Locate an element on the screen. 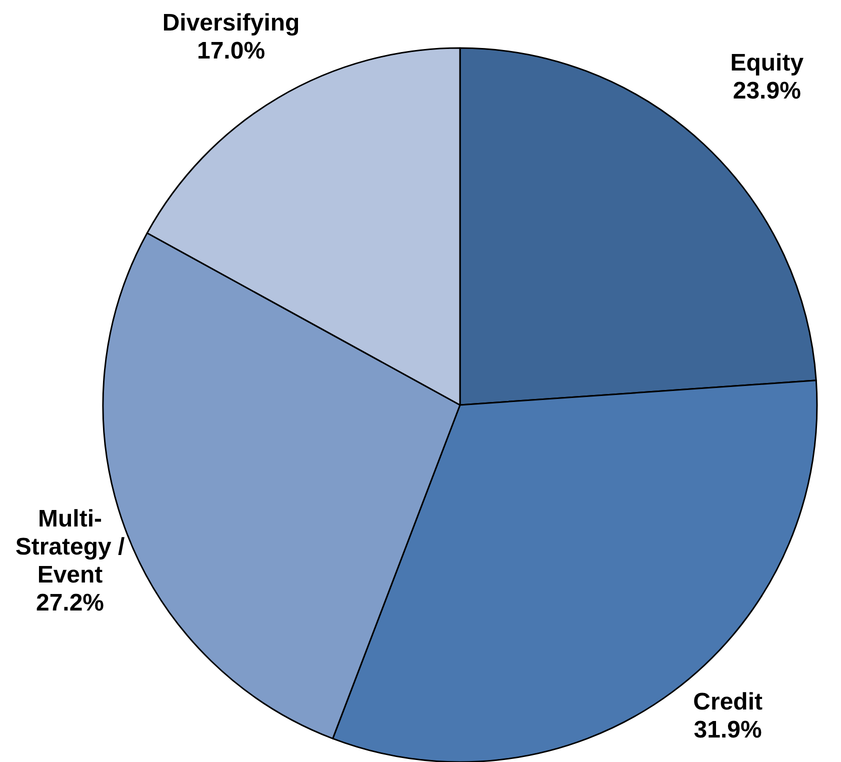 Image resolution: width=841 pixels, height=762 pixels. slice-label: Equity is located at coordinates (767, 63).